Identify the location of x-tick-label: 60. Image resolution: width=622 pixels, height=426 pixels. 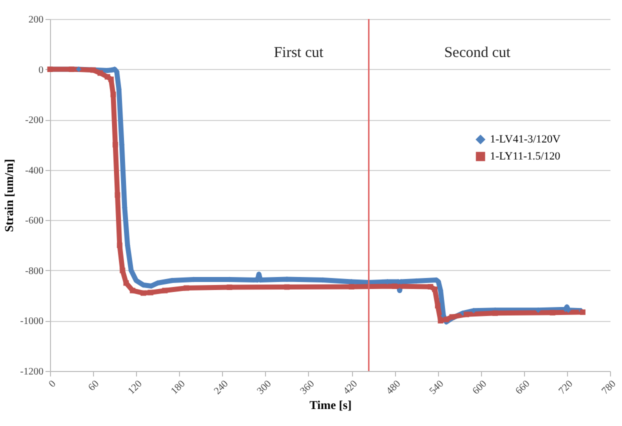
(94, 386).